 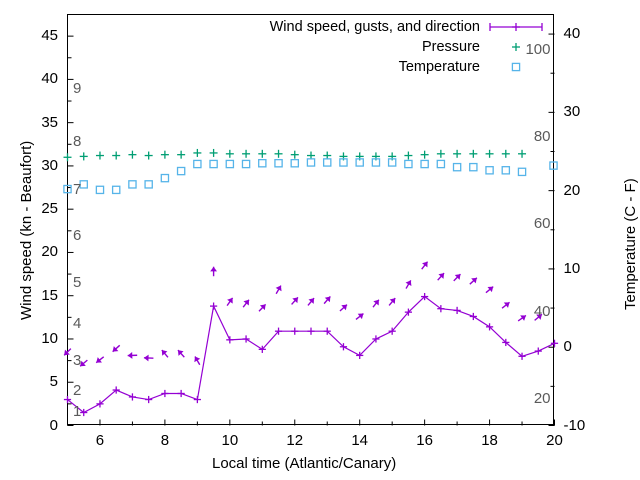 I want to click on legend-samples, so click(x=516, y=47).